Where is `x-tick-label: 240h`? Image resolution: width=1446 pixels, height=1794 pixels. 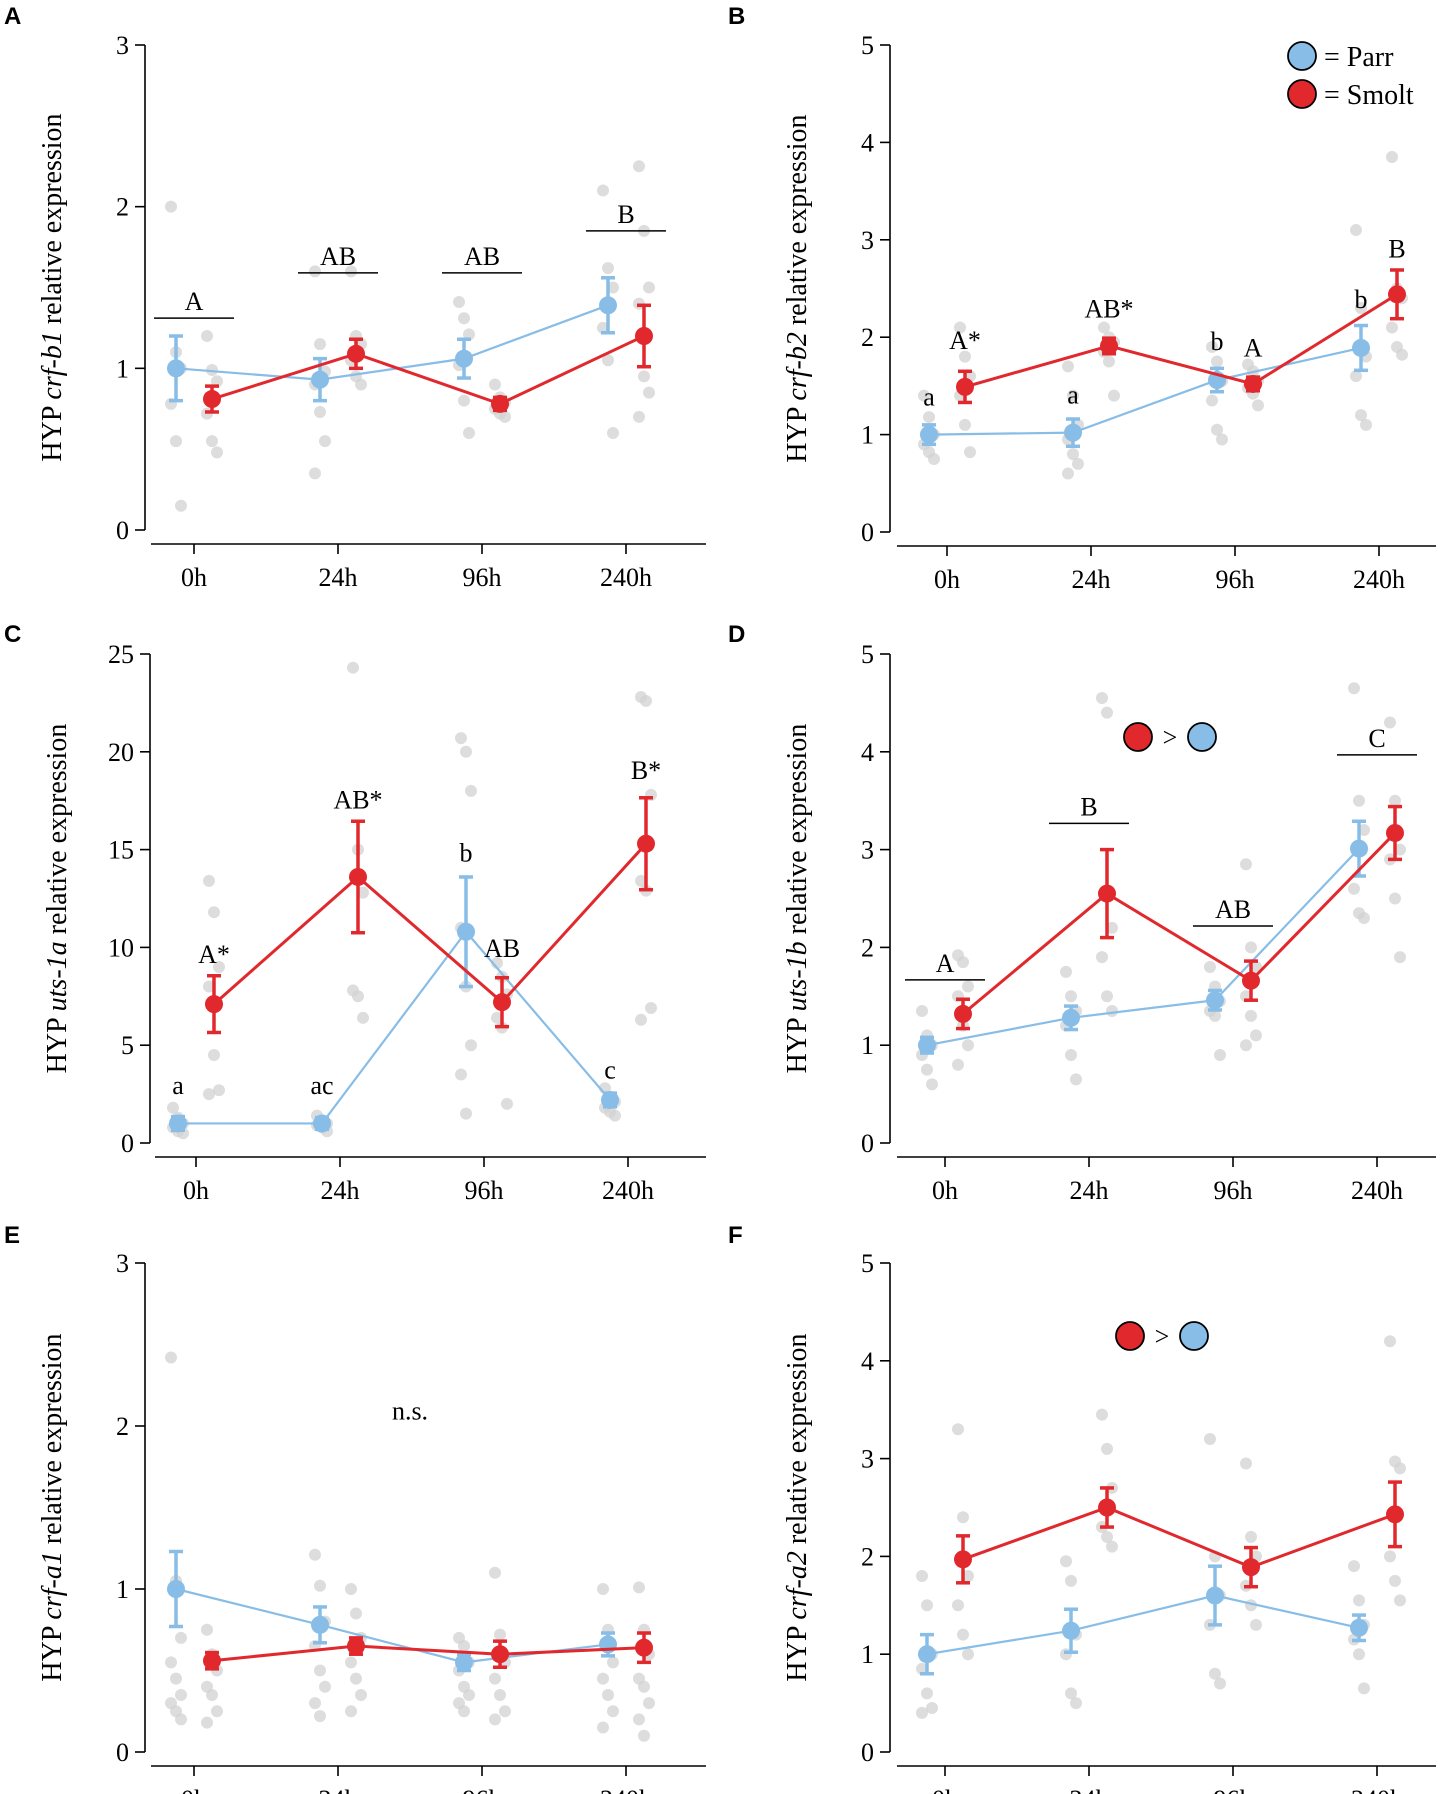
x-tick-label: 240h is located at coordinates (628, 1190).